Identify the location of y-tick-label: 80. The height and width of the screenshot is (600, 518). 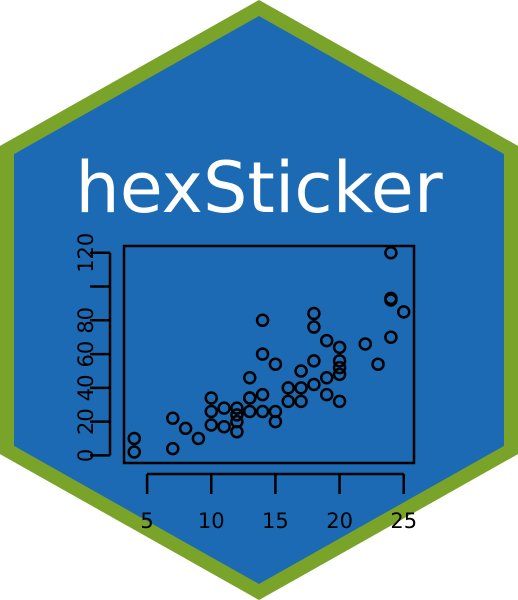
(86, 320).